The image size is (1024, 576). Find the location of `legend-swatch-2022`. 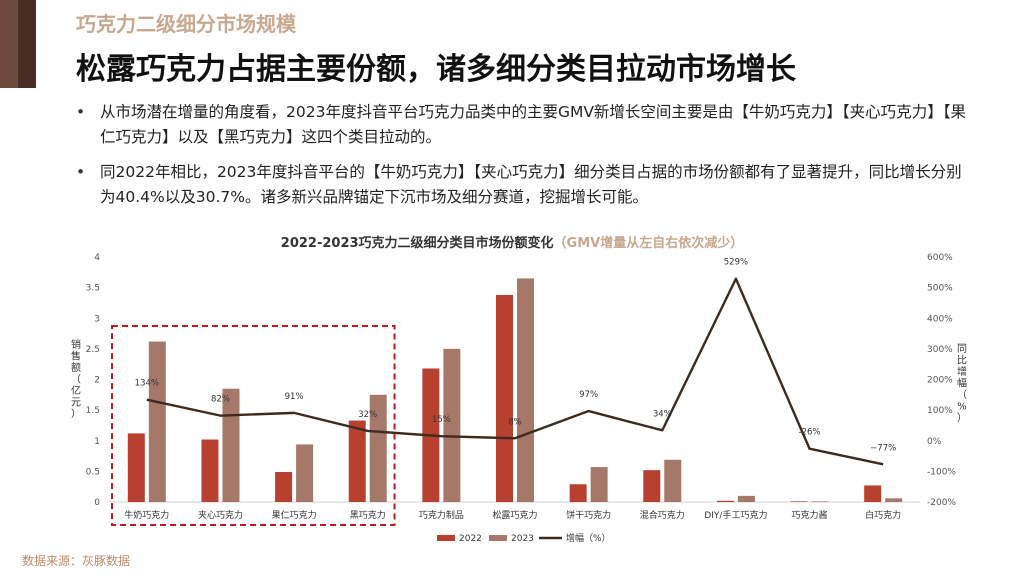

legend-swatch-2022 is located at coordinates (446, 538).